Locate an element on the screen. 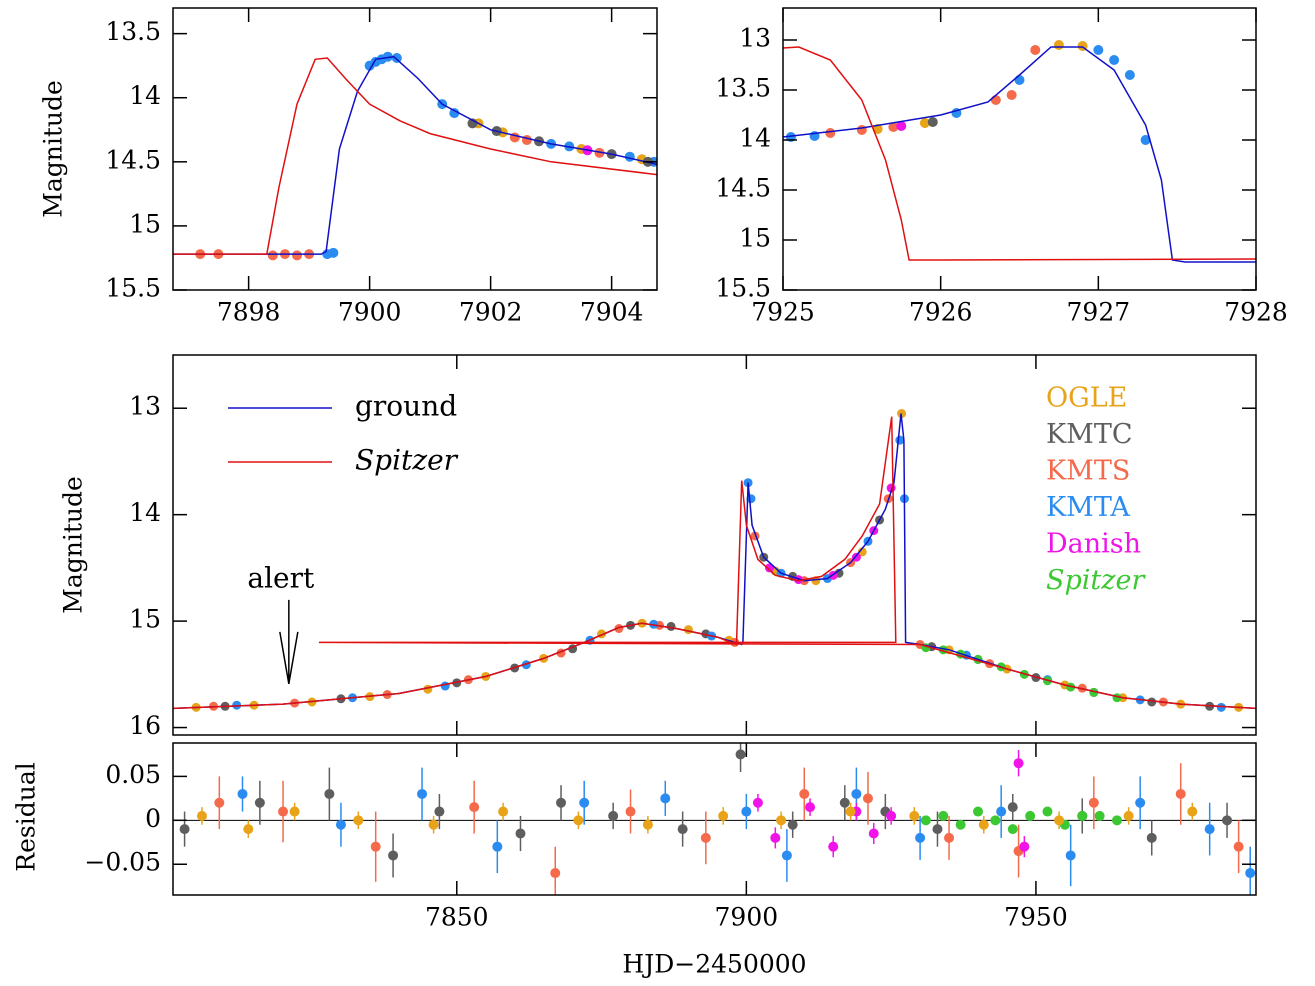  legend-label: Spitzer is located at coordinates (407, 460).